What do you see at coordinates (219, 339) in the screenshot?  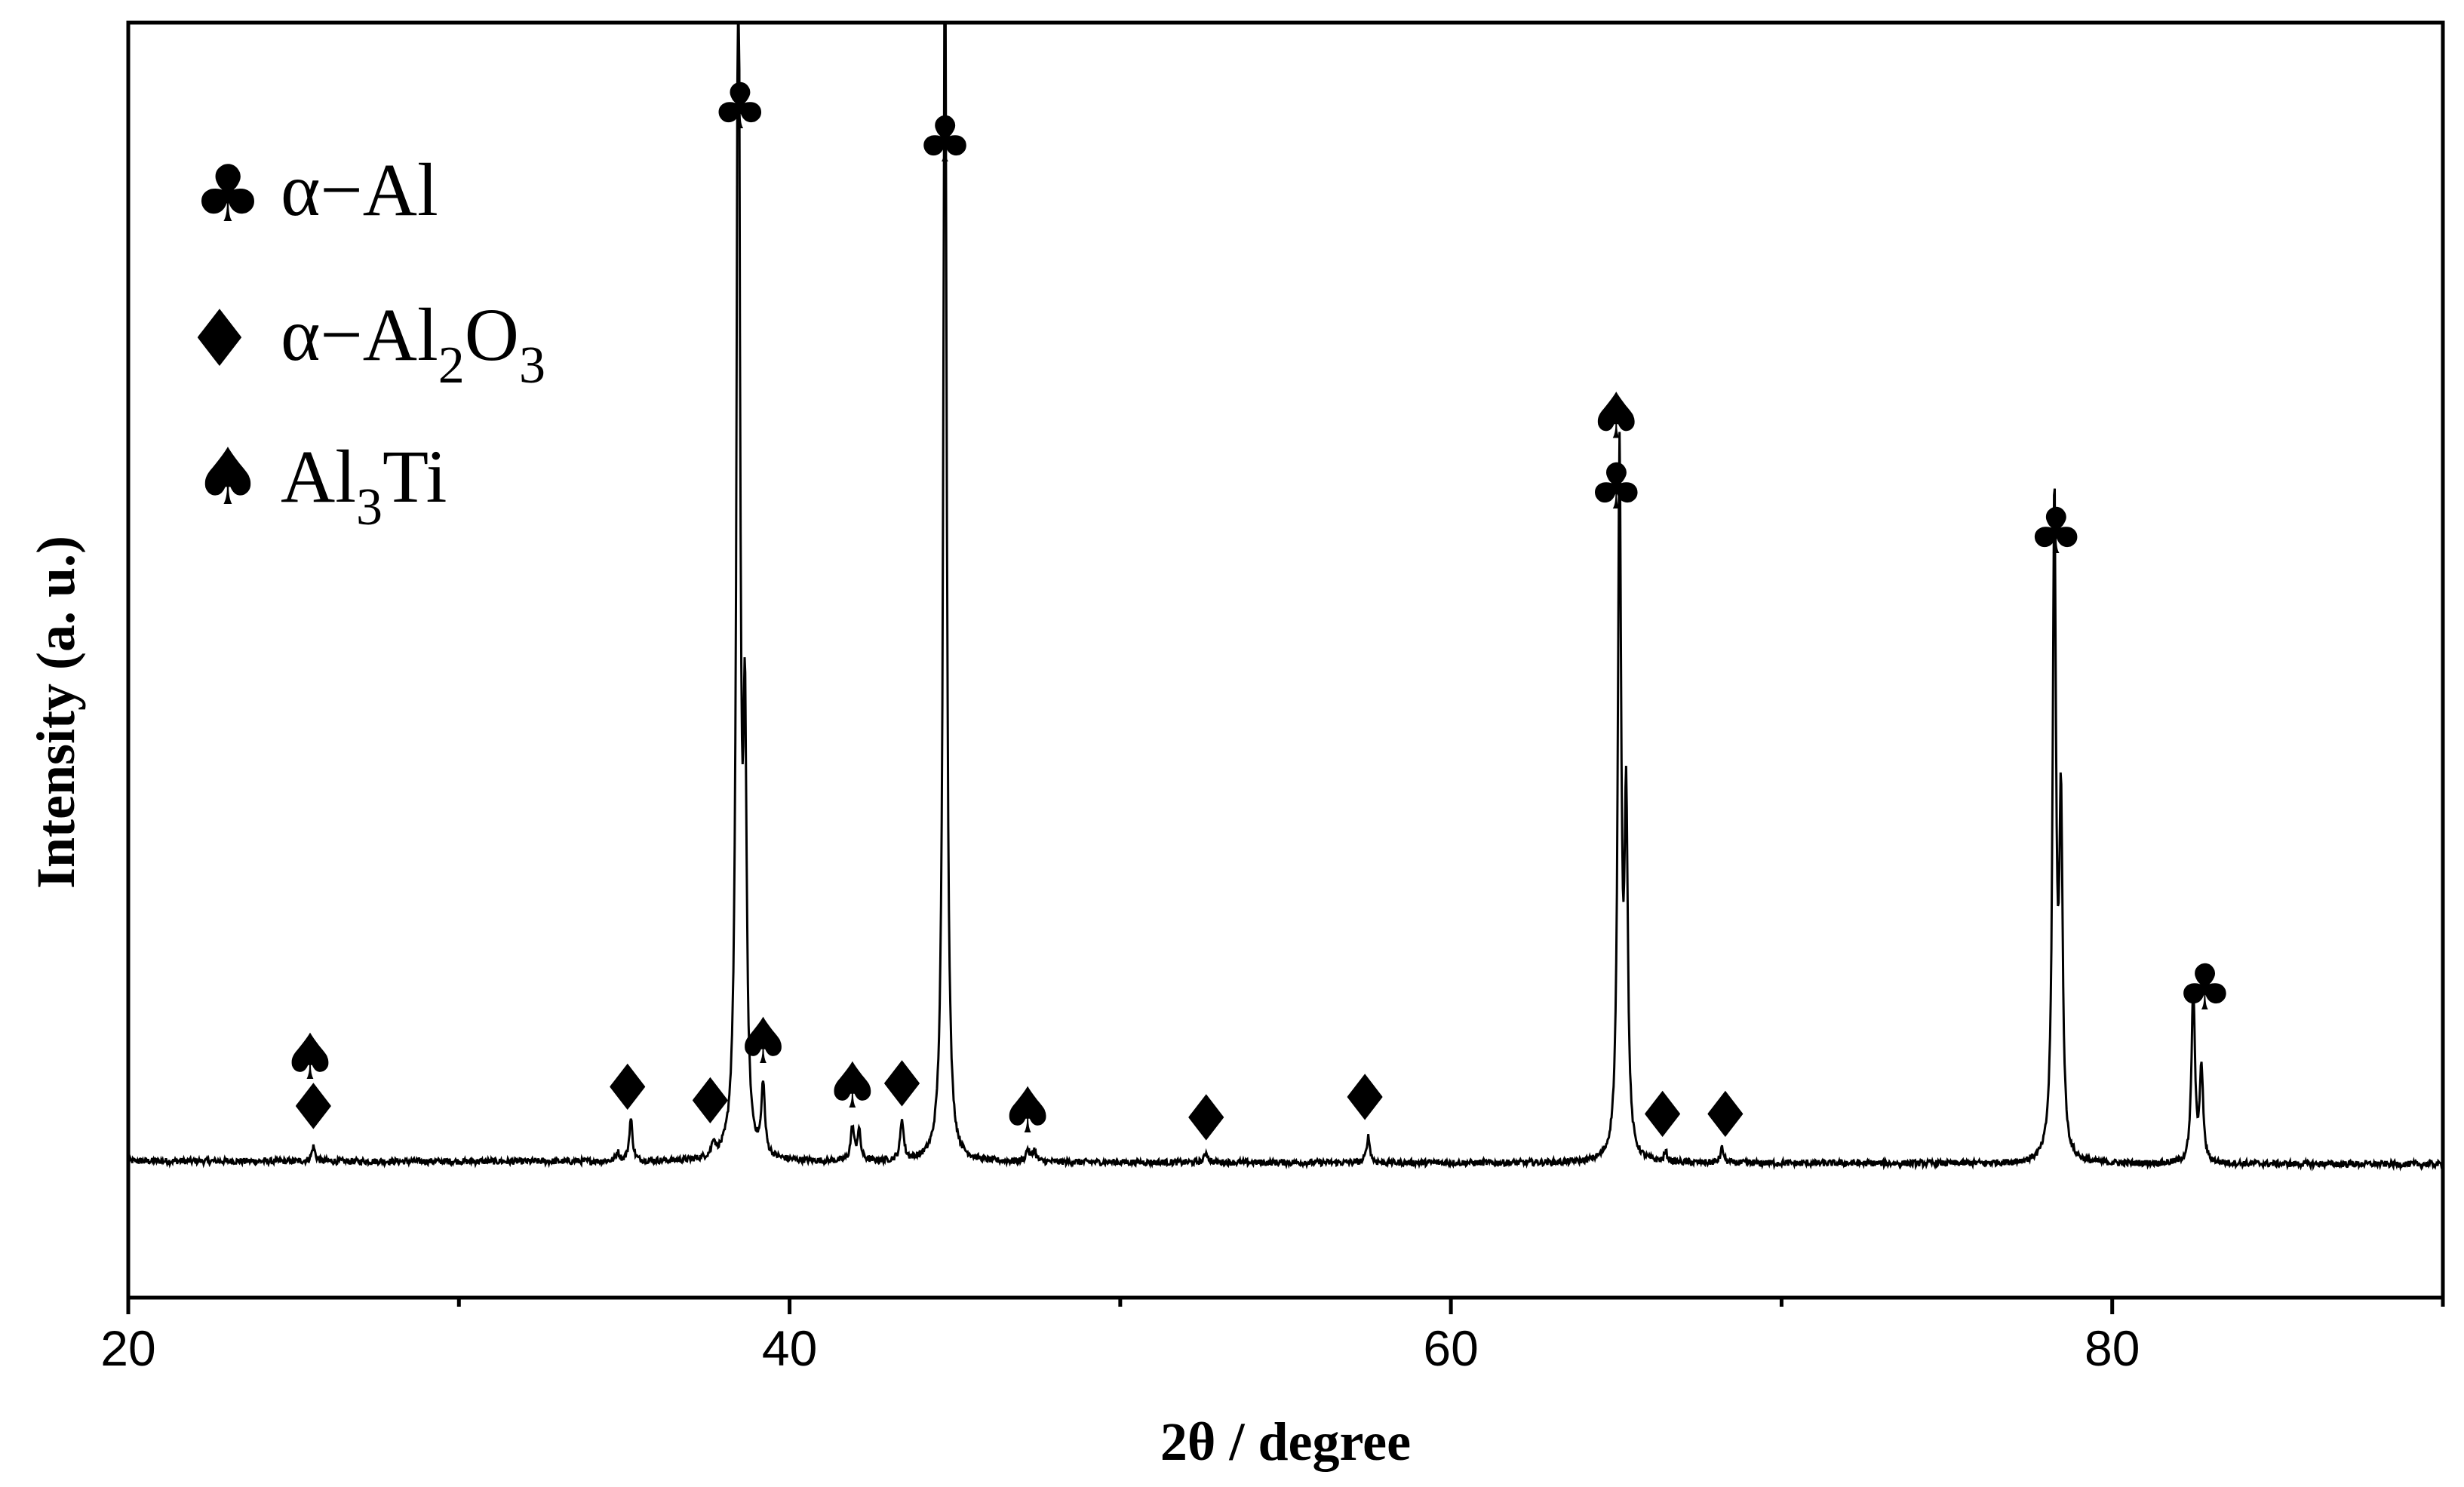 I see `legend-diamond-icon: ♦` at bounding box center [219, 339].